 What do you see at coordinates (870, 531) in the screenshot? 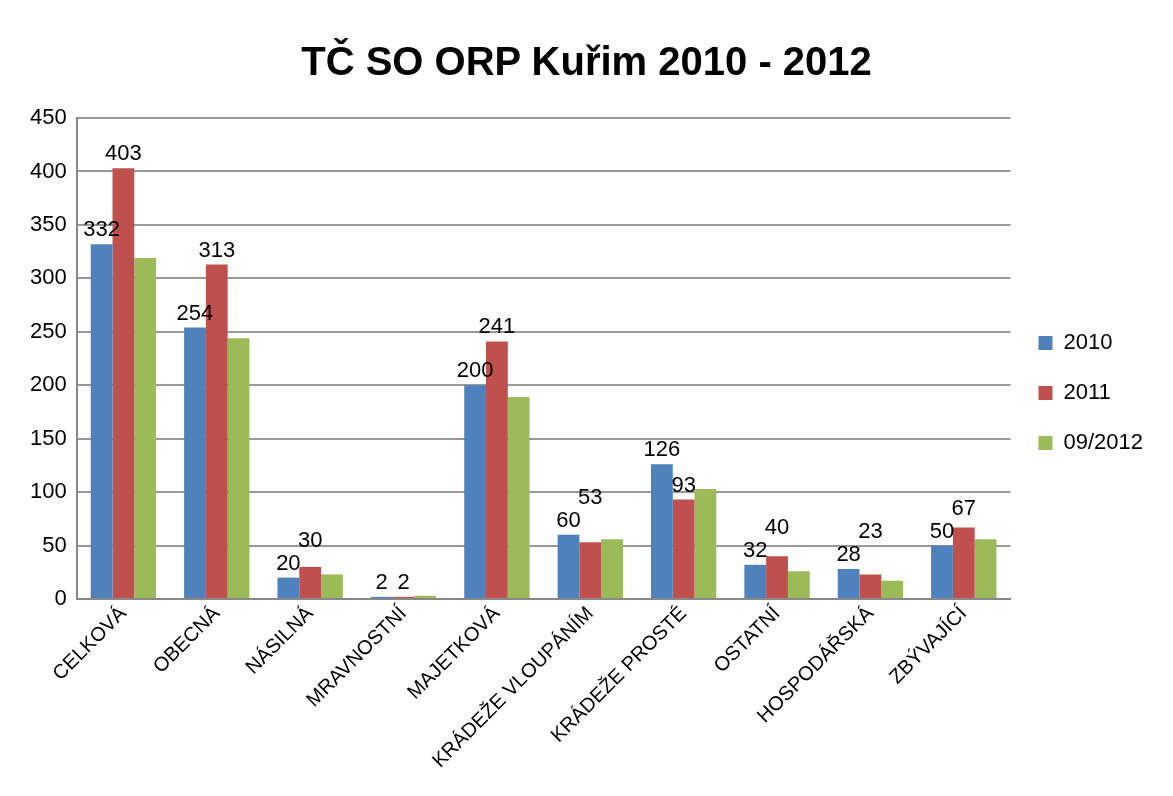
I see `data-label: 23` at bounding box center [870, 531].